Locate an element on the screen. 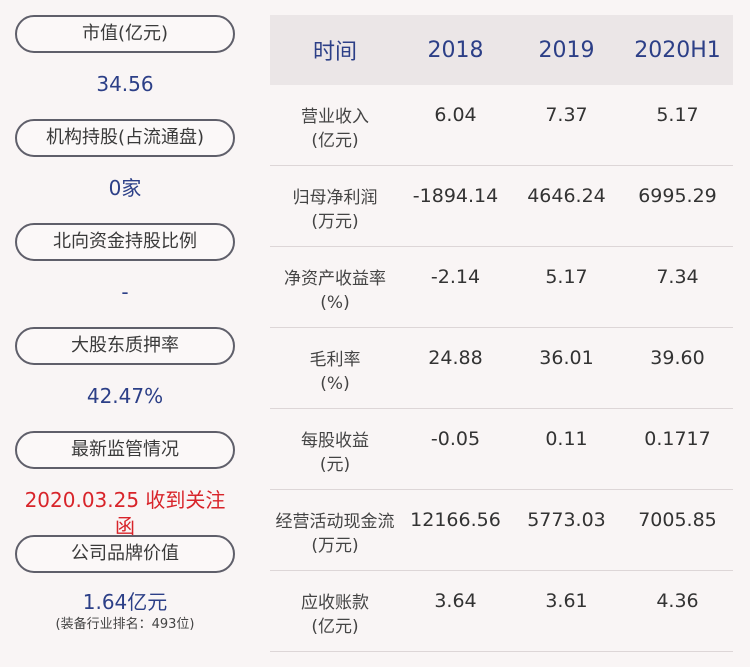 This screenshot has width=750, height=667. table-cell: -0.05 is located at coordinates (455, 439).